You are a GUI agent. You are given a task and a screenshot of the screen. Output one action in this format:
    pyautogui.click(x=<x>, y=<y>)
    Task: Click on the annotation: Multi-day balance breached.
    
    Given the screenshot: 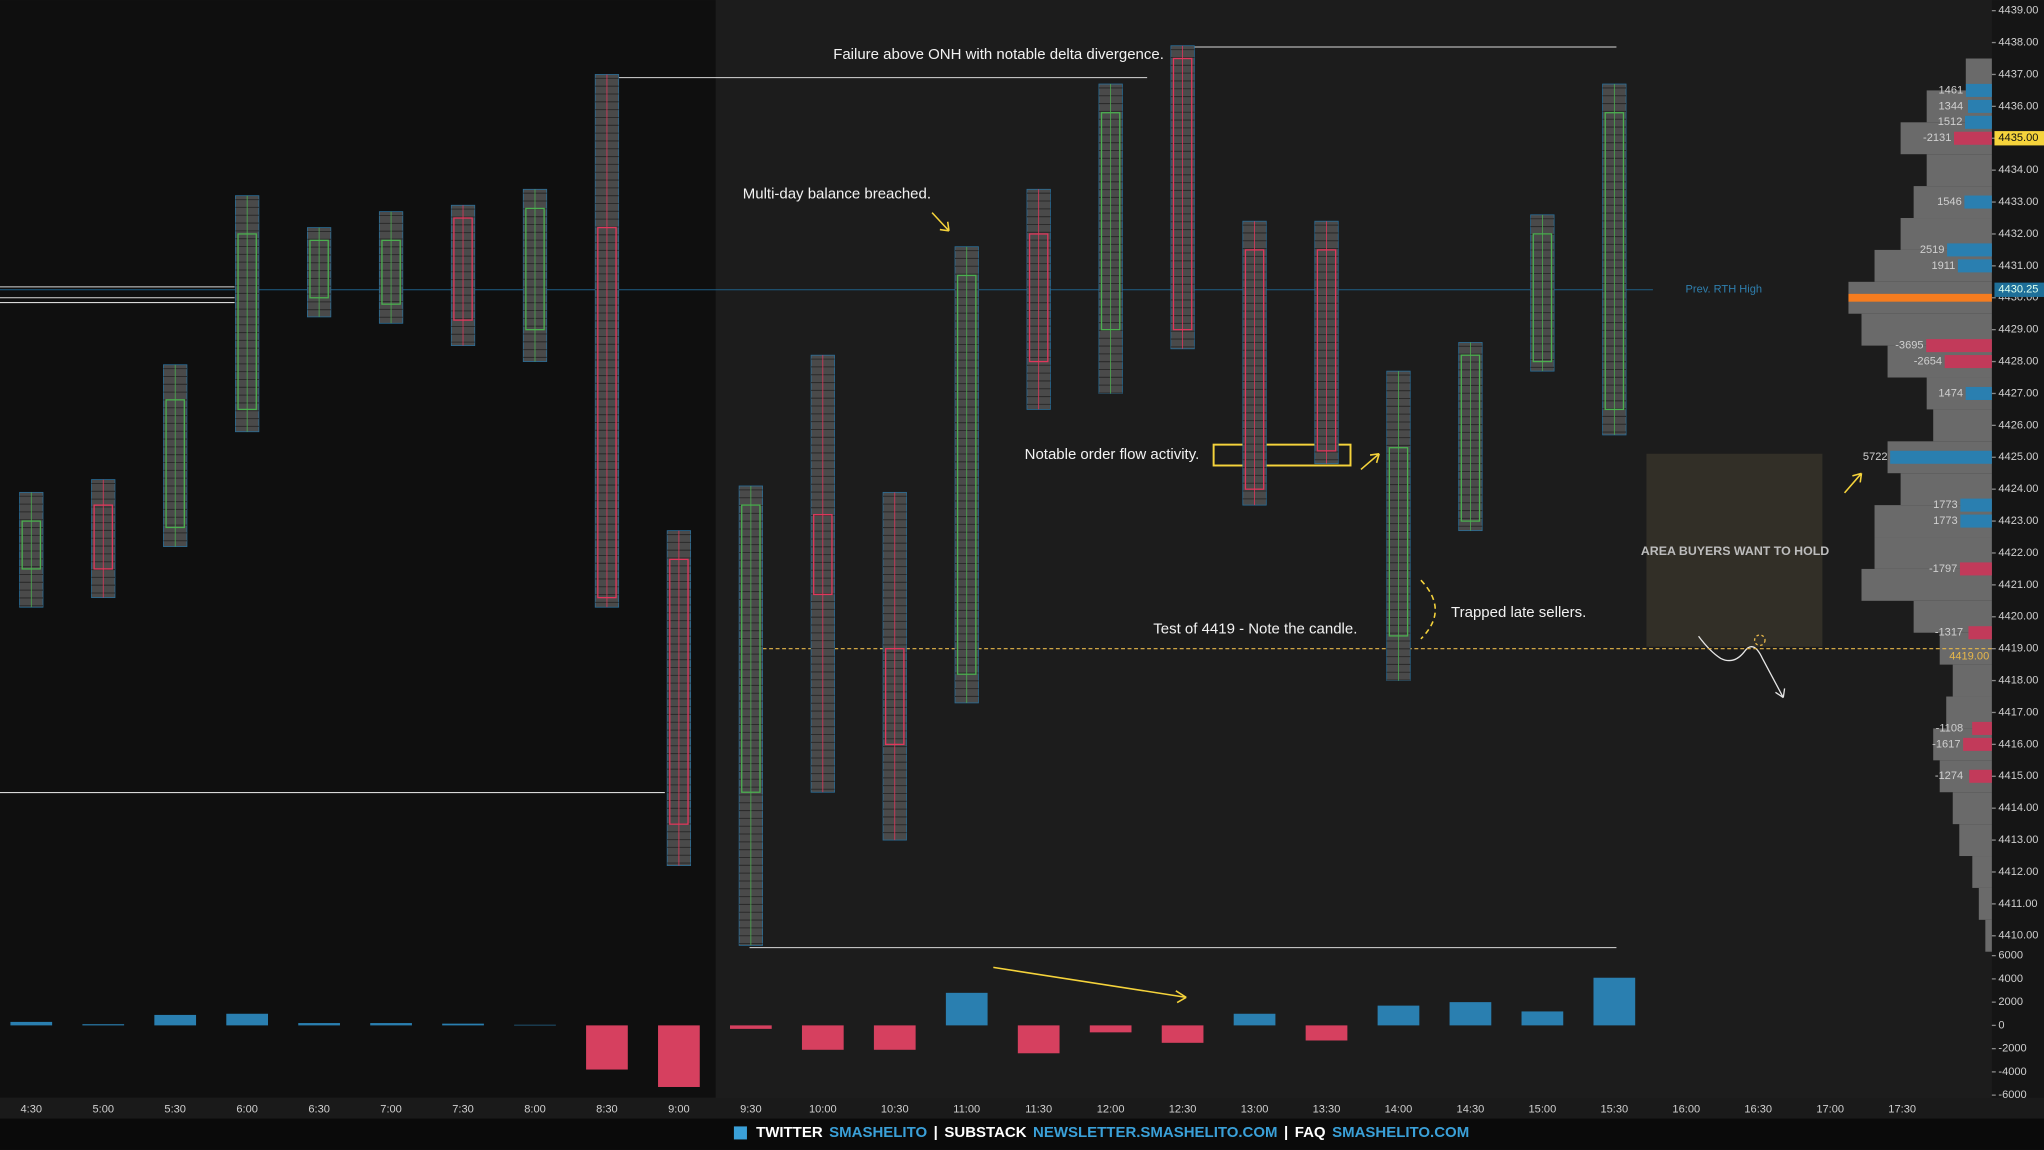 What is the action you would take?
    pyautogui.click(x=837, y=193)
    